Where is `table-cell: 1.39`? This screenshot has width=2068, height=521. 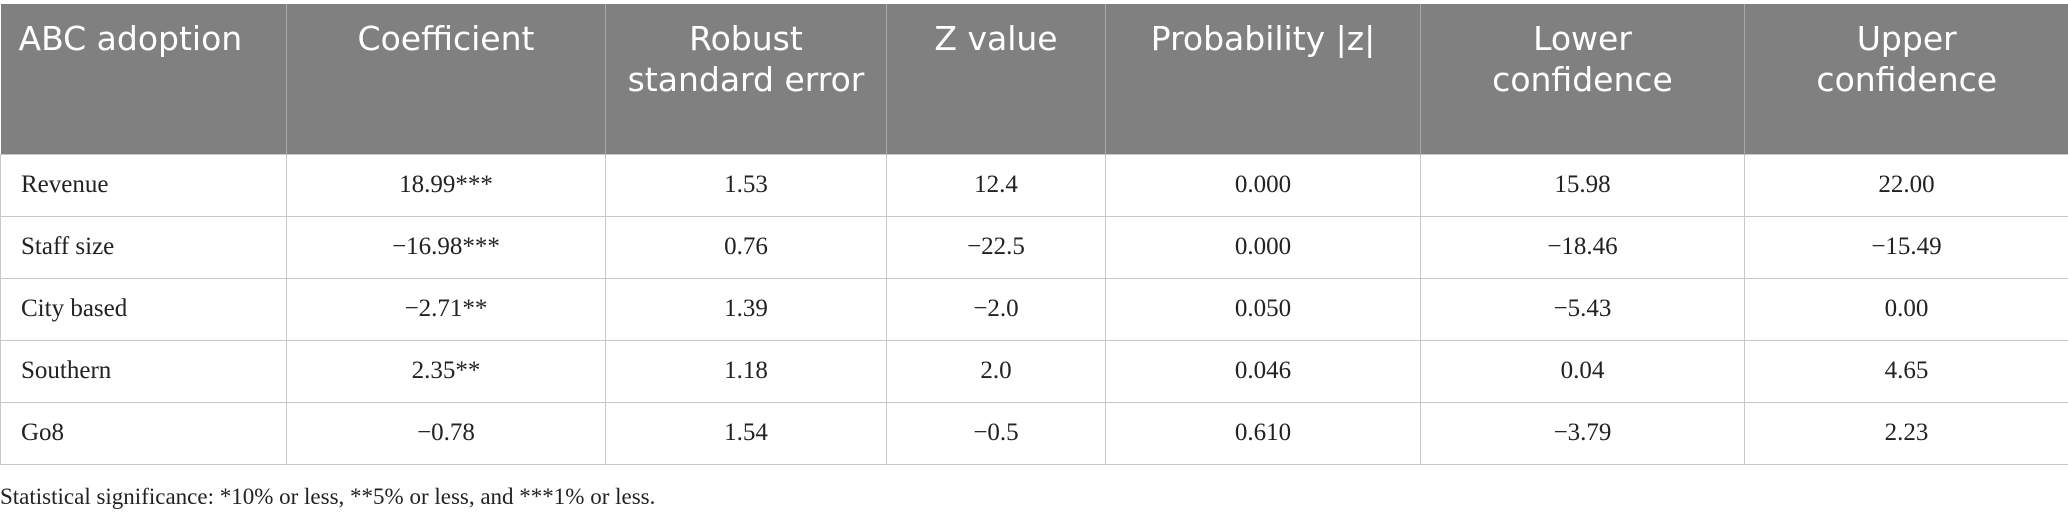 table-cell: 1.39 is located at coordinates (746, 309).